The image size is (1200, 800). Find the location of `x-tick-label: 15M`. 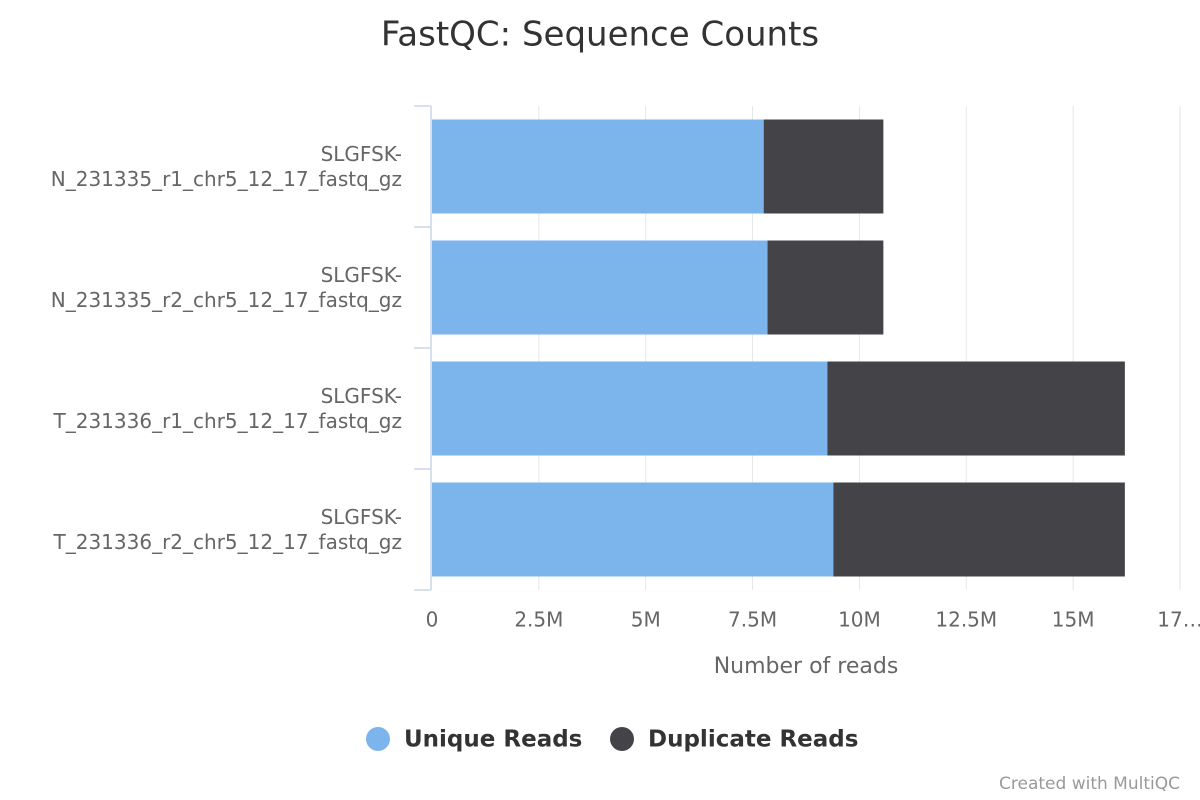

x-tick-label: 15M is located at coordinates (1073, 620).